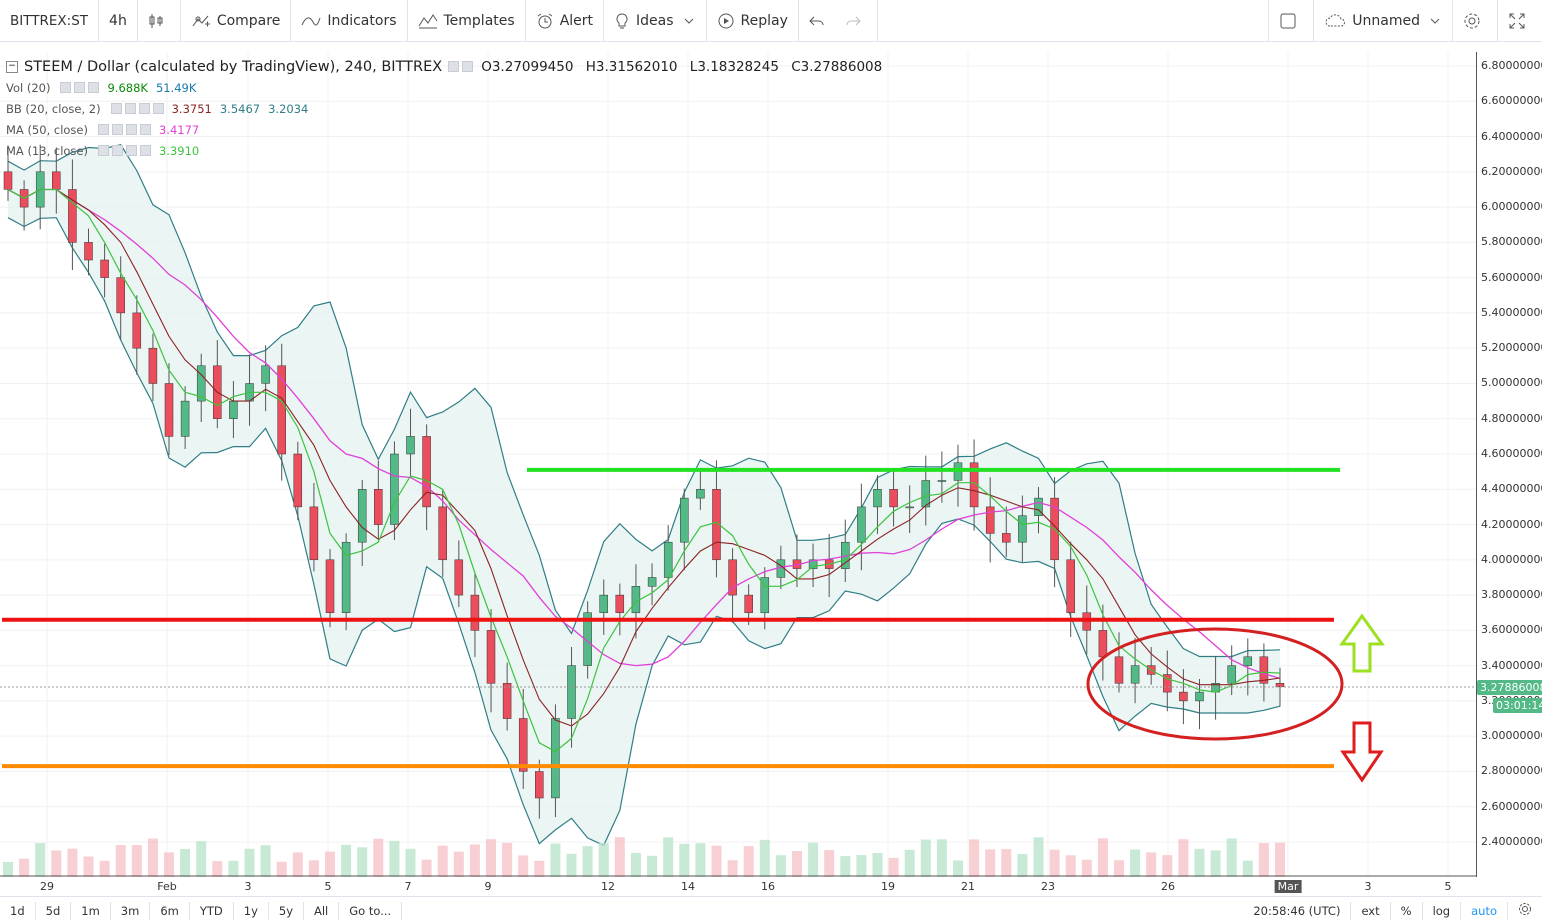 The image size is (1542, 924). I want to click on templates-button: Templates, so click(467, 21).